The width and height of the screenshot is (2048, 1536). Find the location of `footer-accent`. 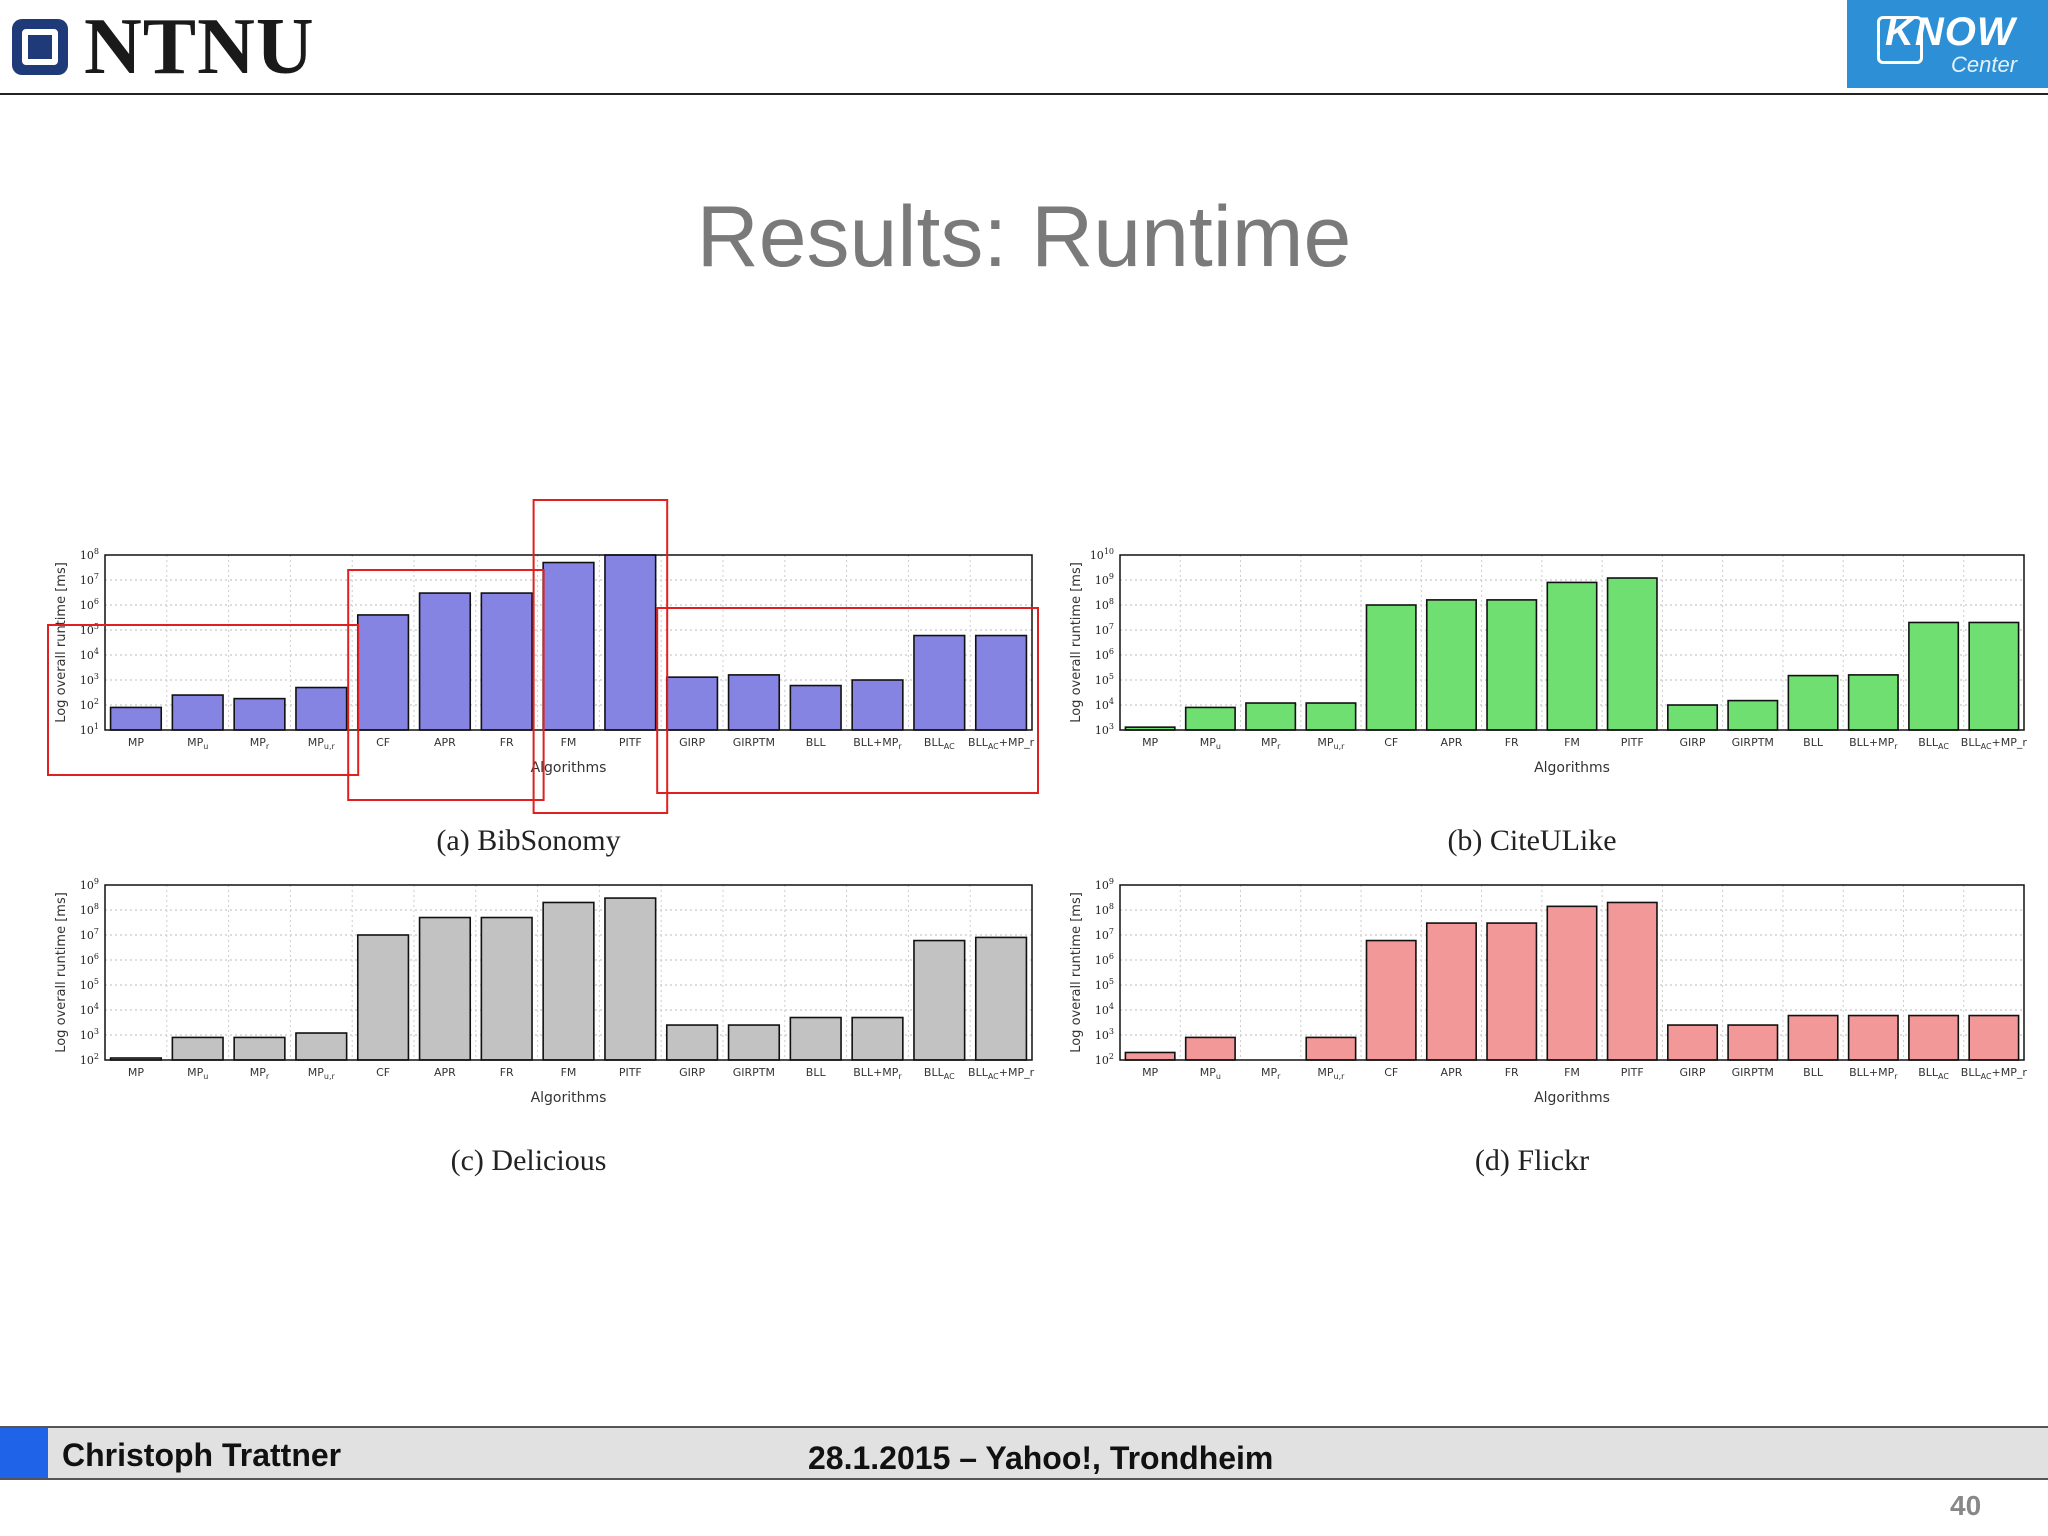

footer-accent is located at coordinates (24, 1453).